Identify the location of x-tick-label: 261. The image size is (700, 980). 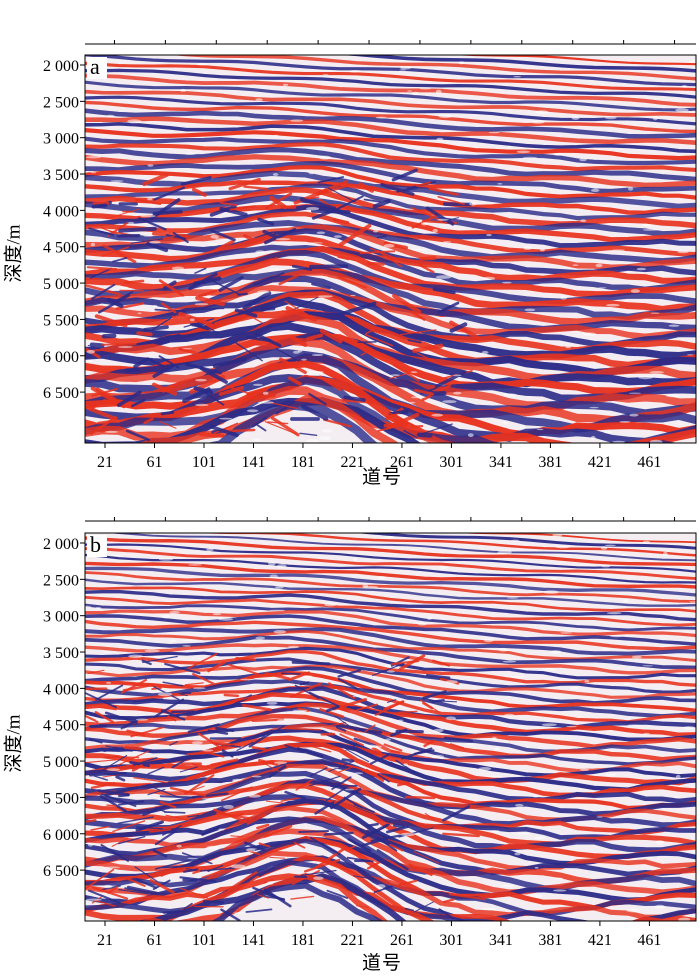
(402, 462).